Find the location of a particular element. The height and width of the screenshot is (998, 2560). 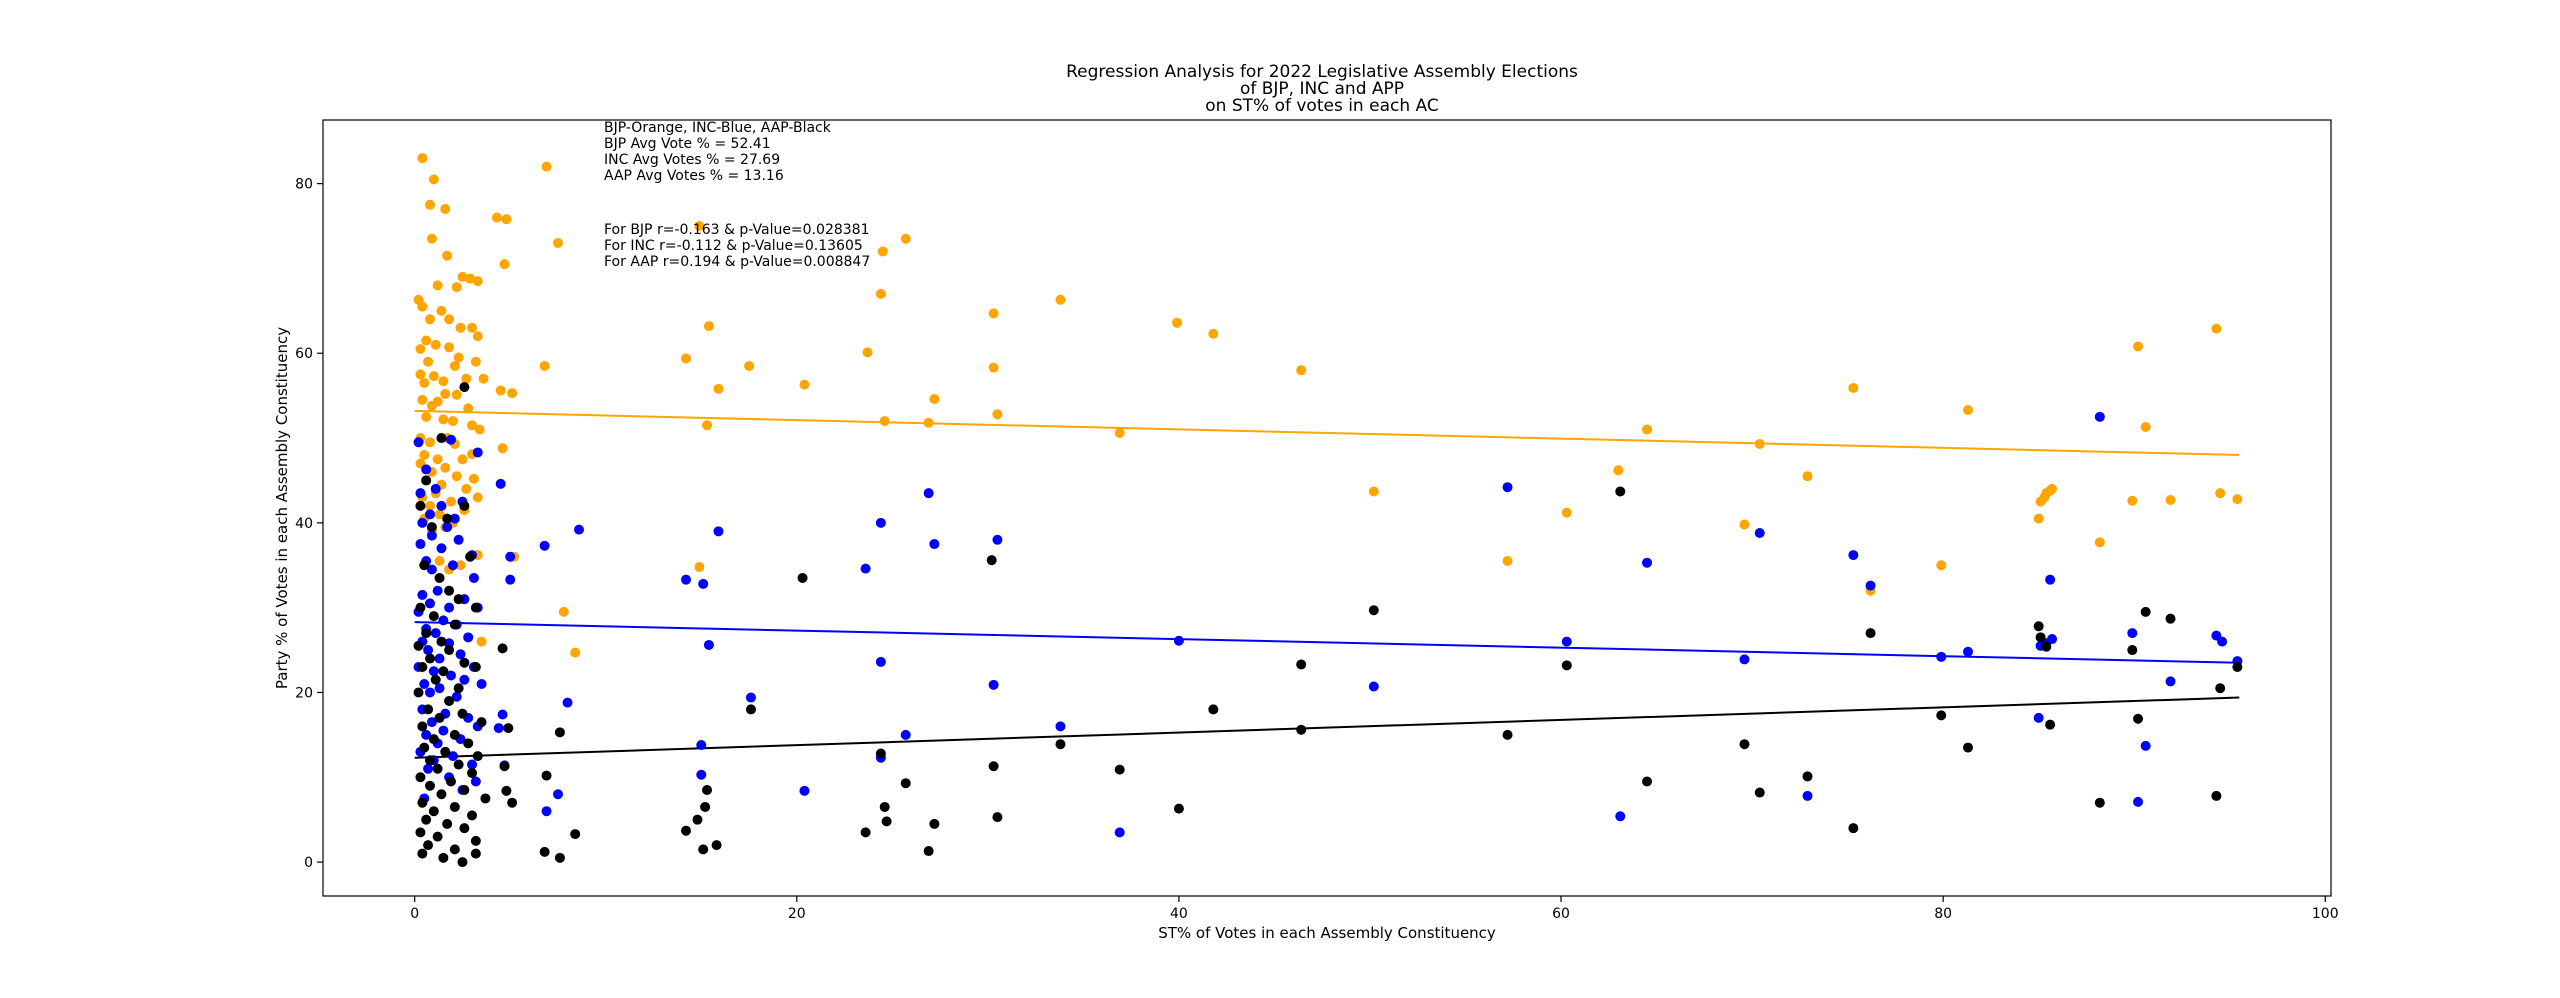

title-line-2: of BJP, INC and APP is located at coordinates (1322, 89).